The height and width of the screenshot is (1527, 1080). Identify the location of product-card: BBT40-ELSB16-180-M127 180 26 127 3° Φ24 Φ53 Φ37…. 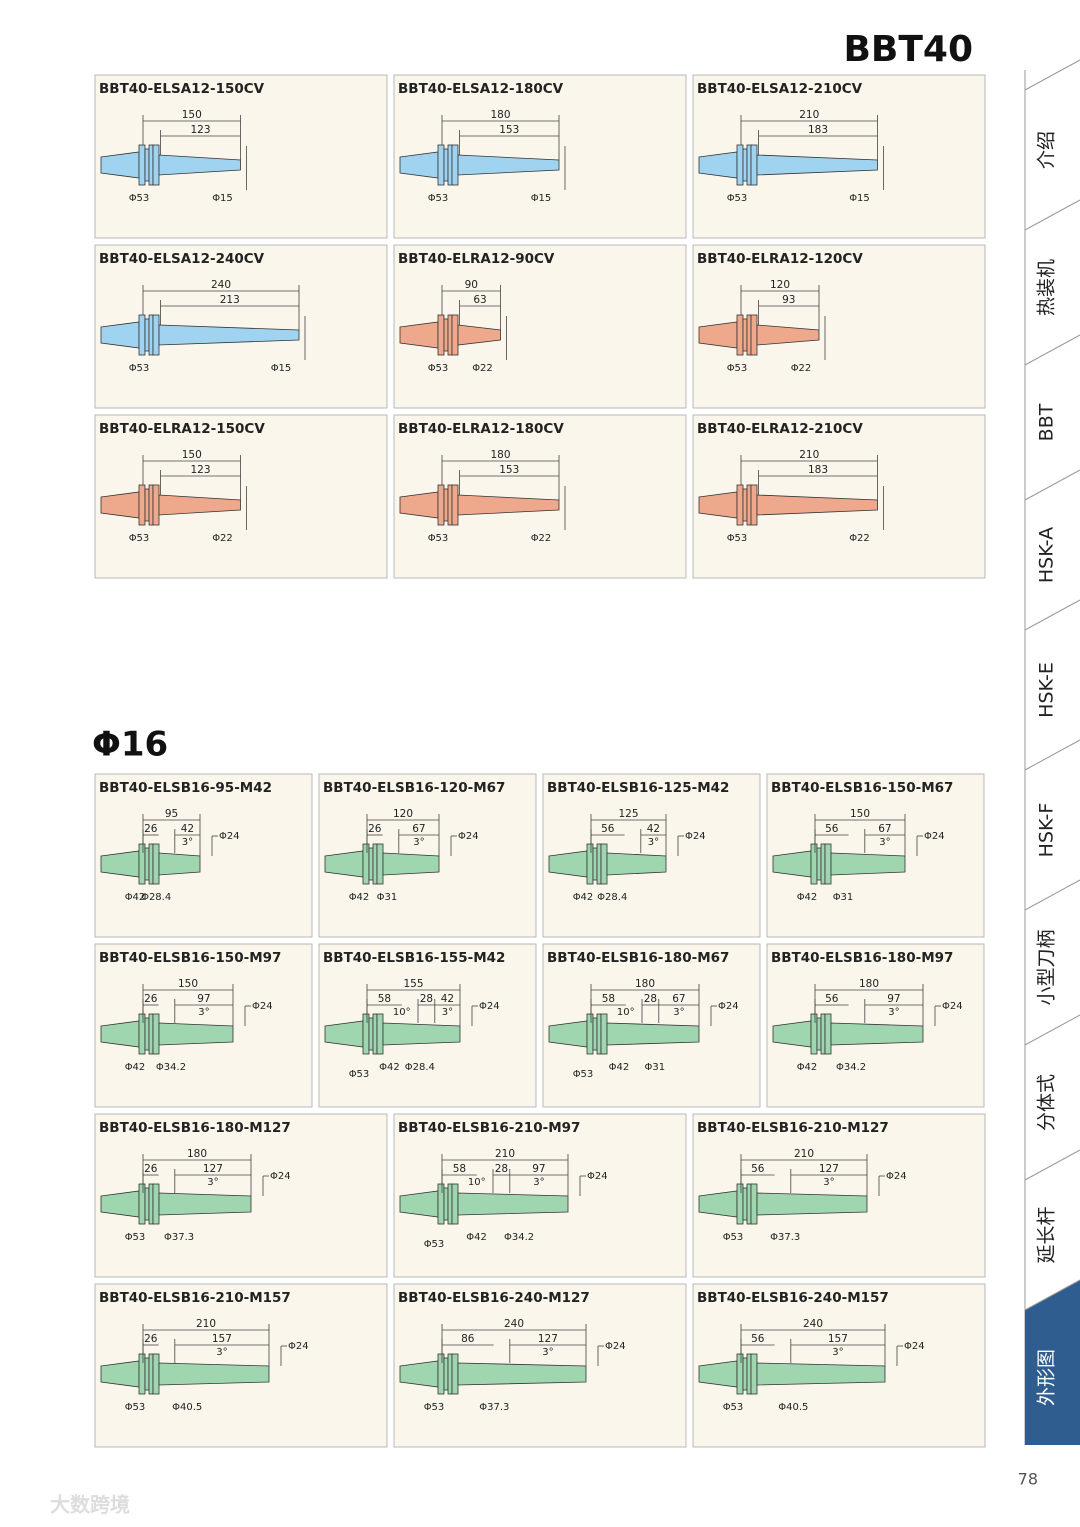
(241, 1195).